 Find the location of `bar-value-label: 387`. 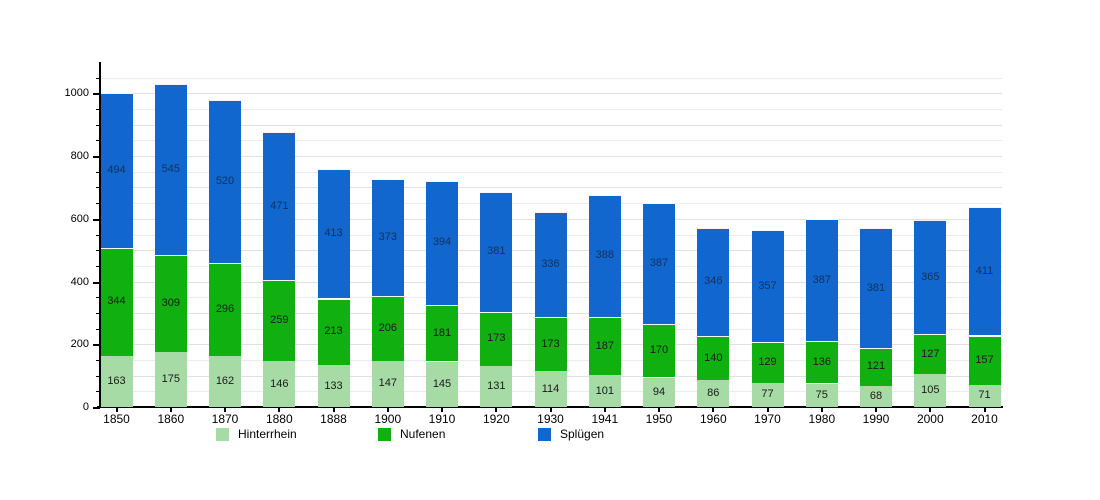

bar-value-label: 387 is located at coordinates (659, 263).